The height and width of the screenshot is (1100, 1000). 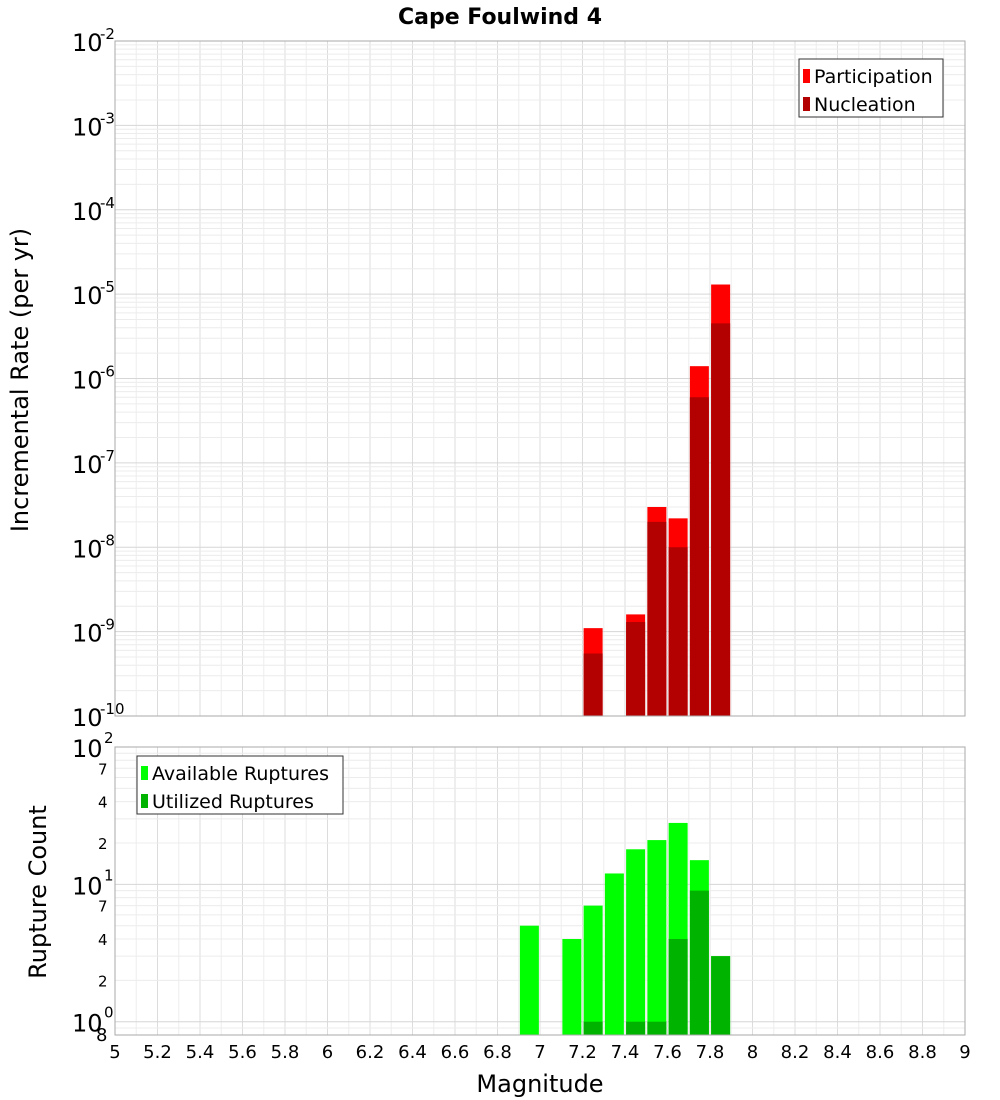 I want to click on x-tick-label: 6.6, so click(x=455, y=1052).